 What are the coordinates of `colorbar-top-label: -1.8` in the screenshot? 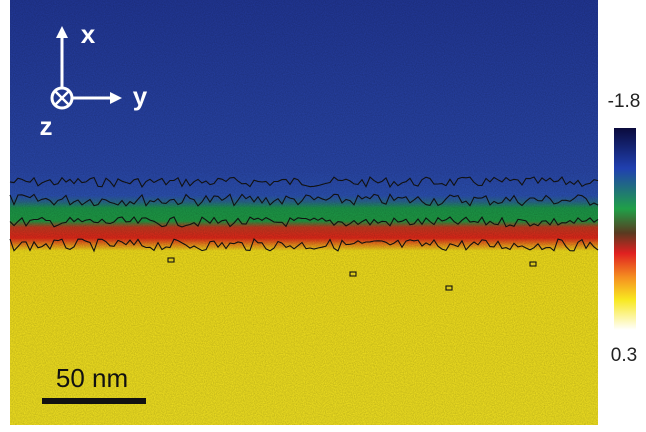 It's located at (624, 101).